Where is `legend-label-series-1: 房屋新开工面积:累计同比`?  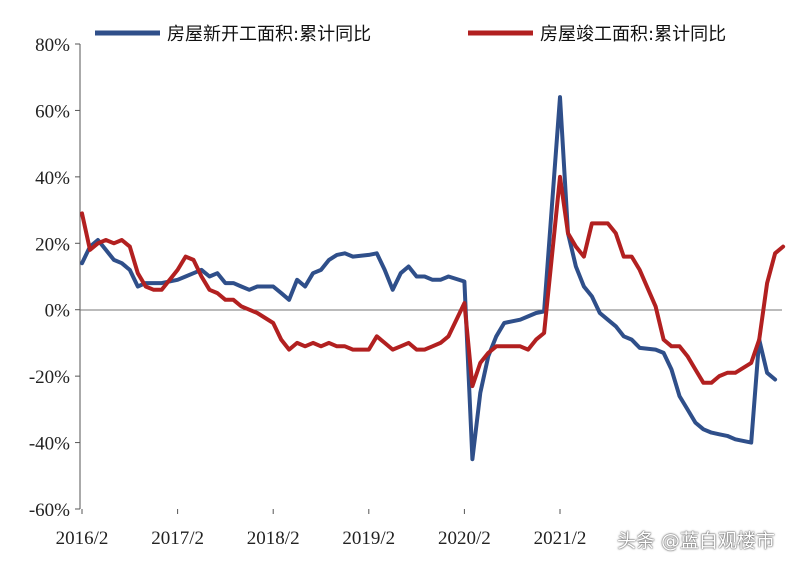 legend-label-series-1: 房屋新开工面积:累计同比 is located at coordinates (269, 34).